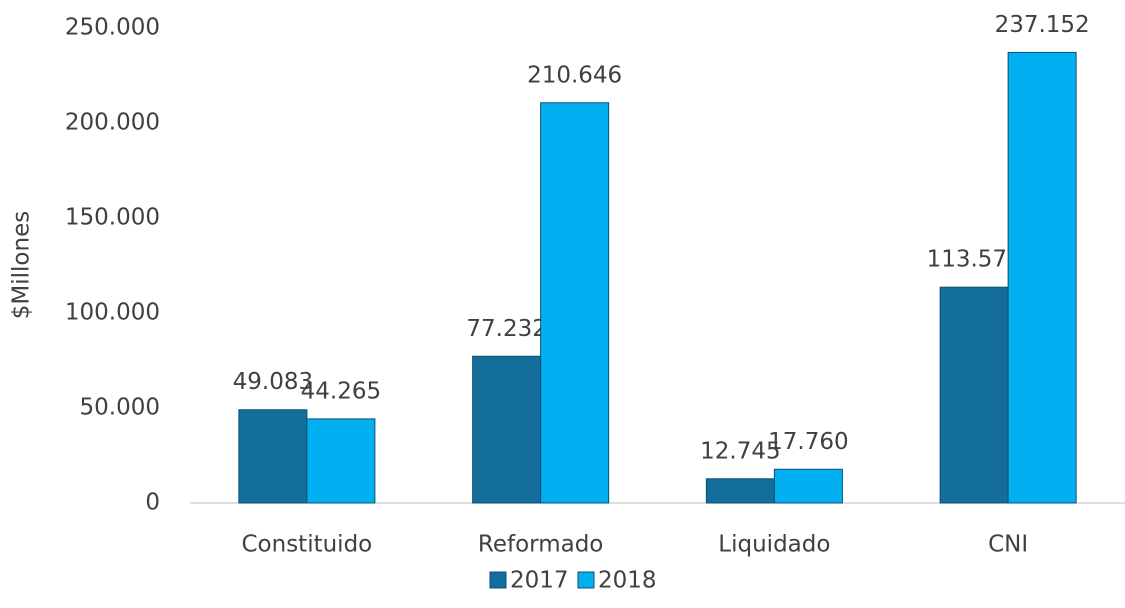 The height and width of the screenshot is (608, 1125). What do you see at coordinates (273, 382) in the screenshot?
I see `value-label: 49.083` at bounding box center [273, 382].